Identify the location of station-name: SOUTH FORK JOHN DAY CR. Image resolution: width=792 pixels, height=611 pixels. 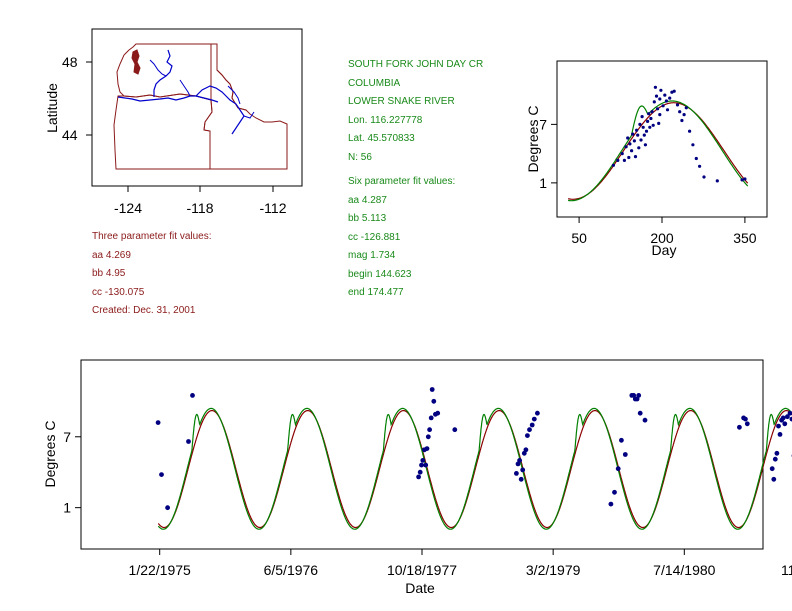
(416, 64).